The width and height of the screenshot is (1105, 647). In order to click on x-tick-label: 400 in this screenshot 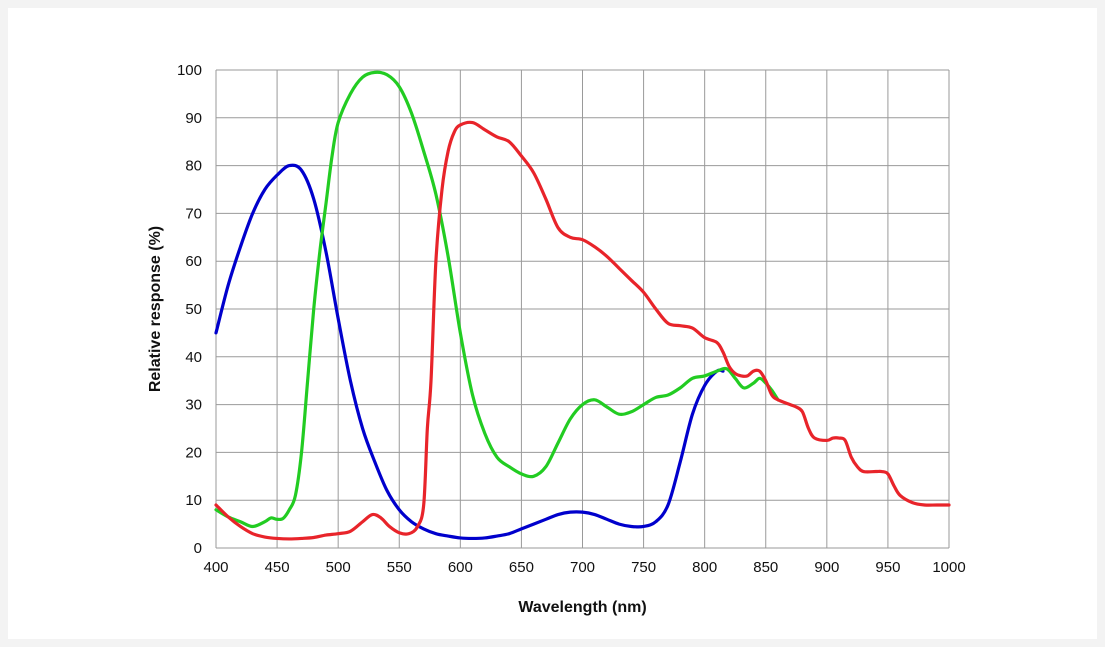, I will do `click(215, 567)`.